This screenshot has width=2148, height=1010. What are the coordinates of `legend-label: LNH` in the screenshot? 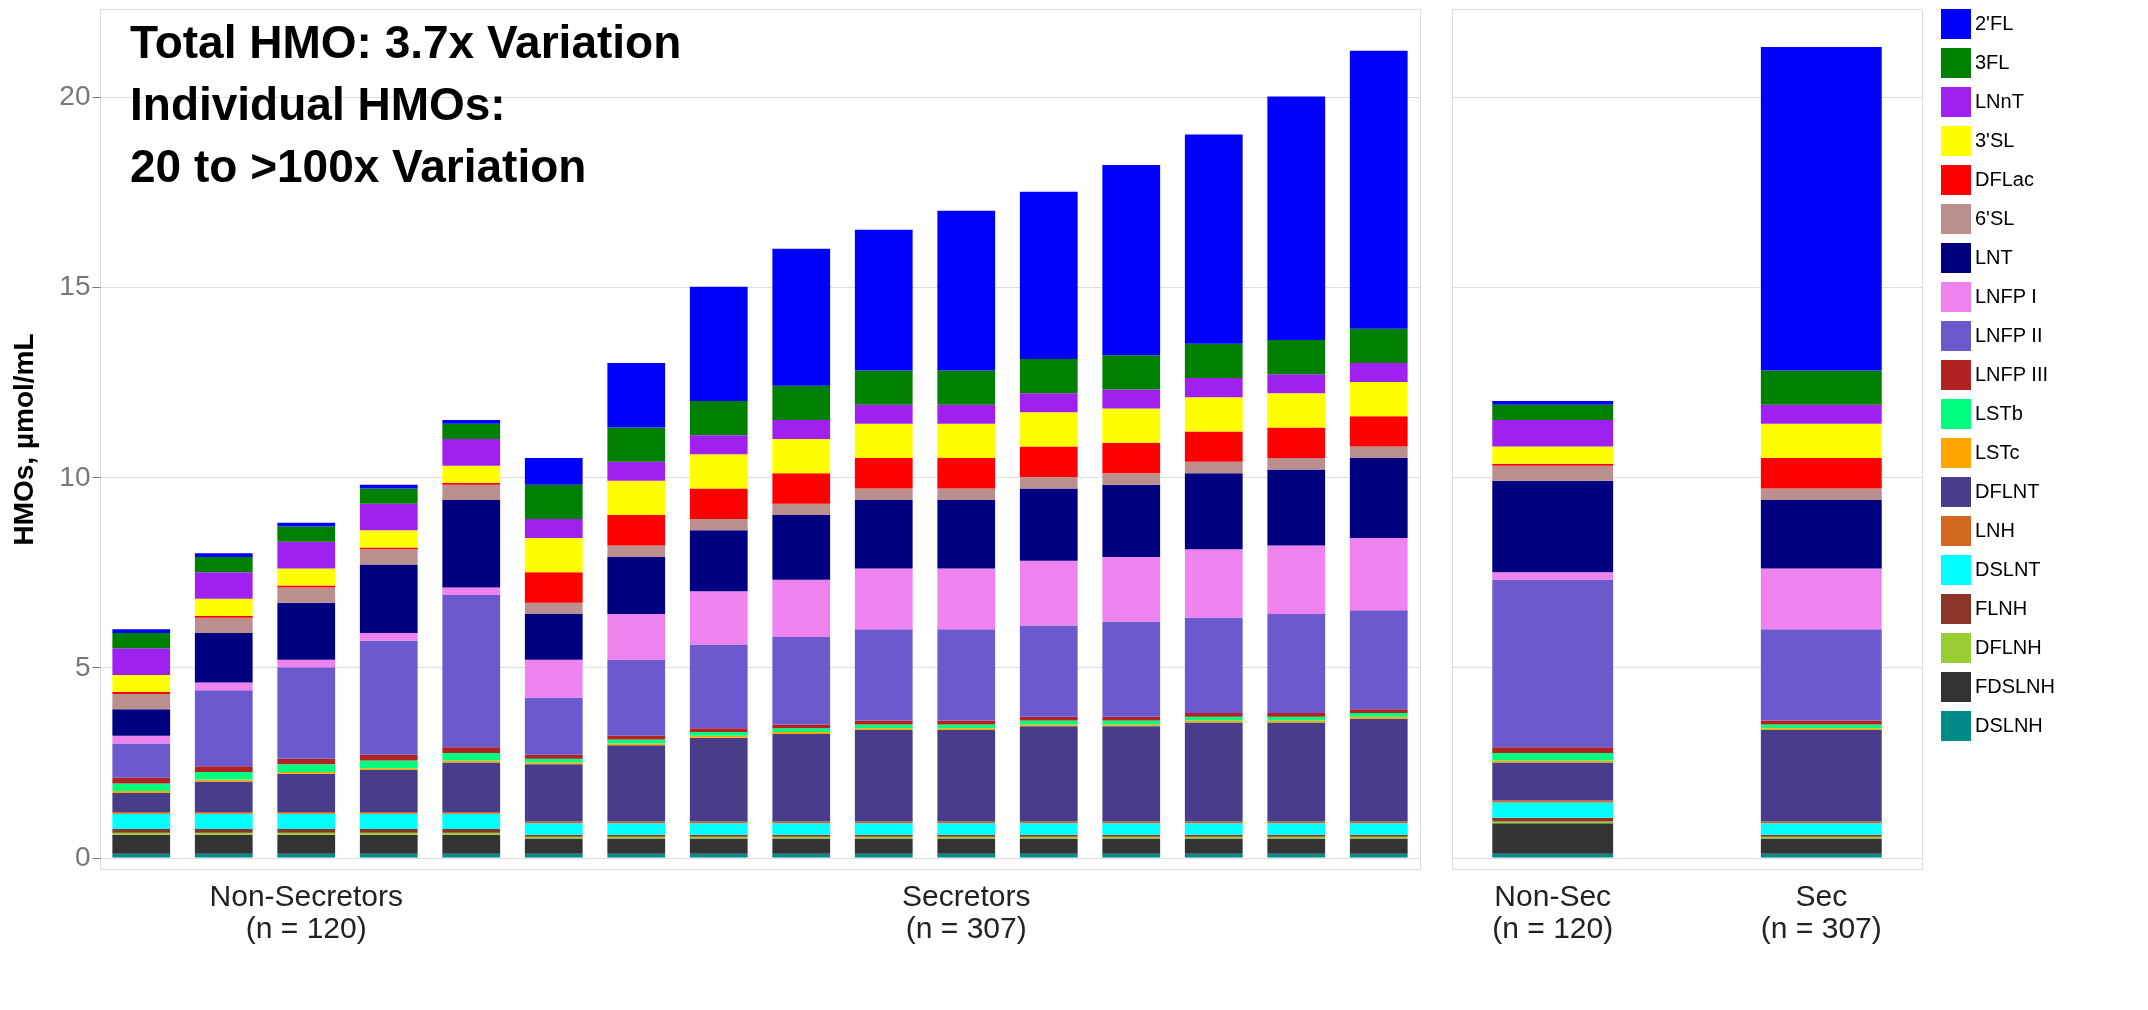 It's located at (1995, 530).